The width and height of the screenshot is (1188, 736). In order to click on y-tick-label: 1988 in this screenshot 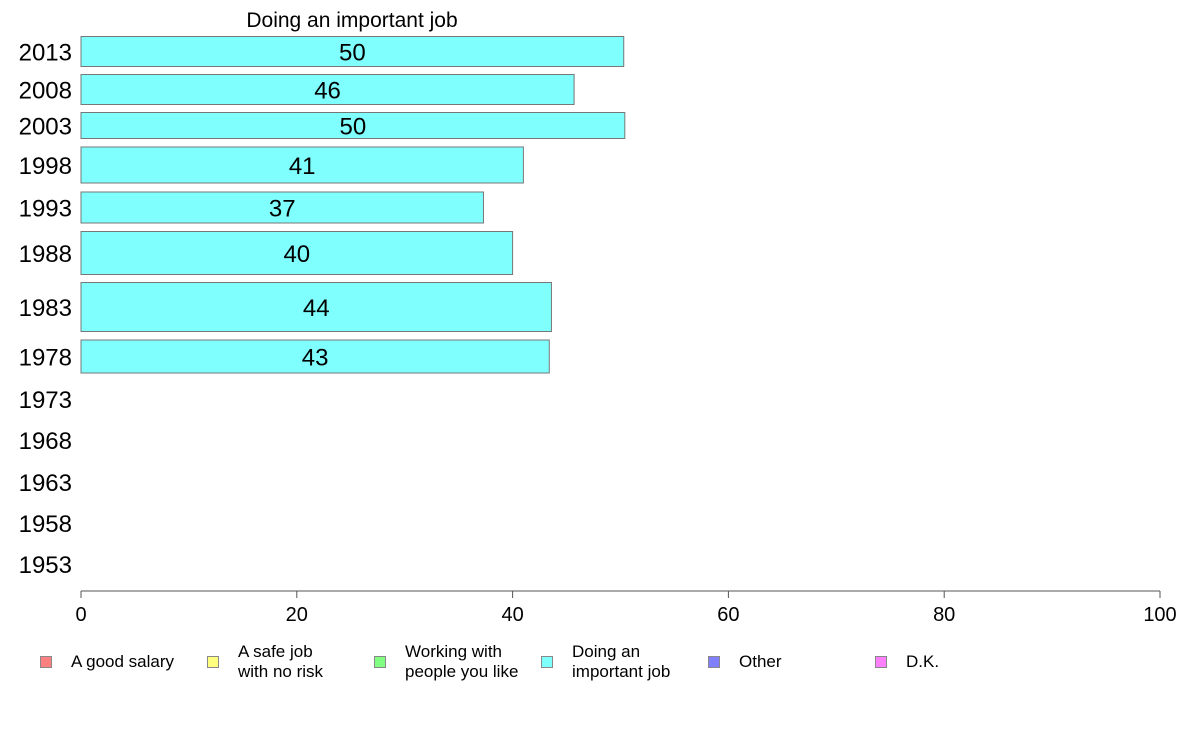, I will do `click(45, 254)`.